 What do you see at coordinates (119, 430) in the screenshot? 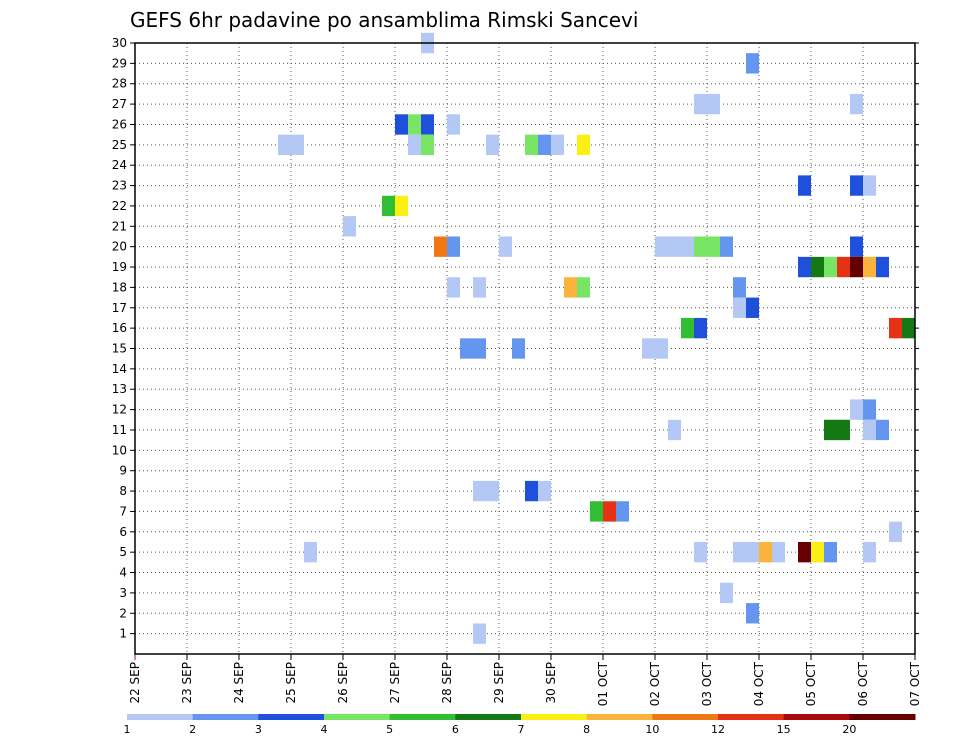
I see `y-tick-label: 11` at bounding box center [119, 430].